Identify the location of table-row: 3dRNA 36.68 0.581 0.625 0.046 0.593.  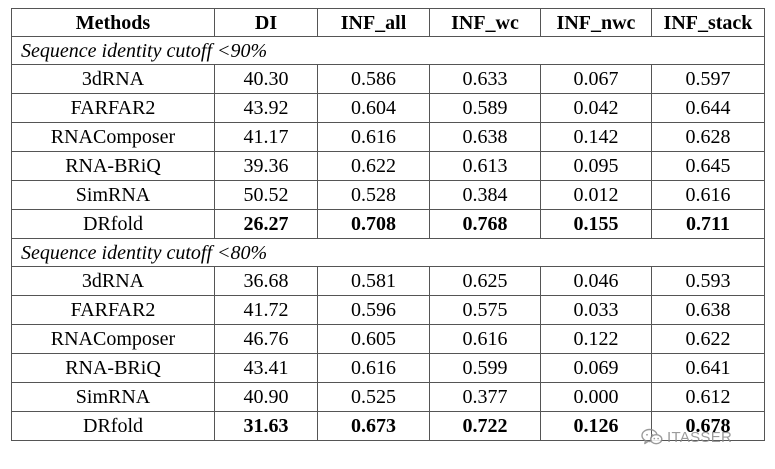
(388, 281).